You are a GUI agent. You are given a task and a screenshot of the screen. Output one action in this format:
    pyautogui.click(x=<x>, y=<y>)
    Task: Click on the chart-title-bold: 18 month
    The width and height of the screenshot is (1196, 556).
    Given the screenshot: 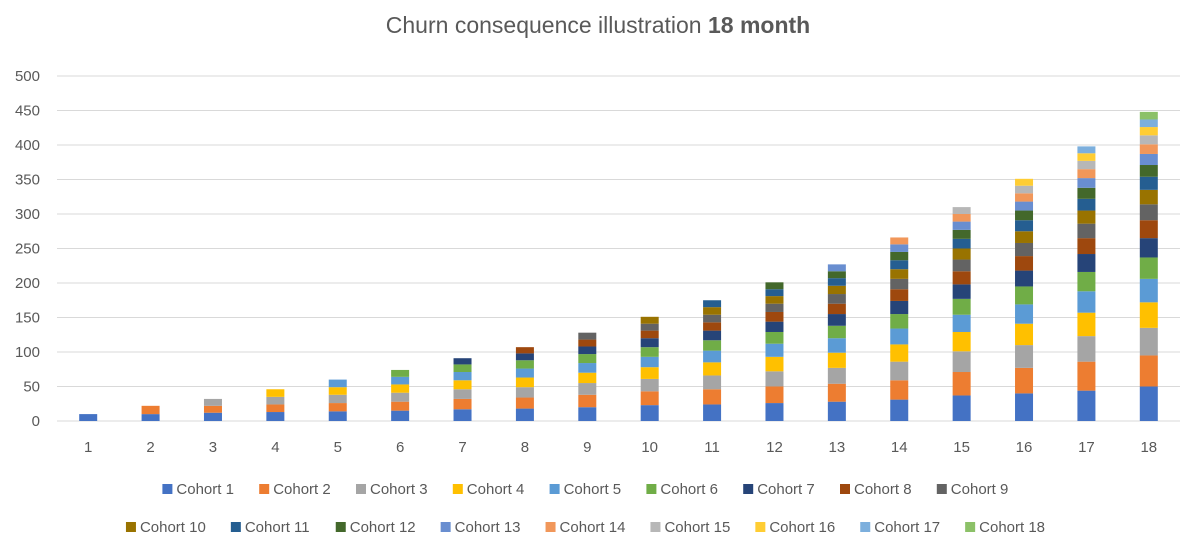 What is the action you would take?
    pyautogui.click(x=759, y=25)
    